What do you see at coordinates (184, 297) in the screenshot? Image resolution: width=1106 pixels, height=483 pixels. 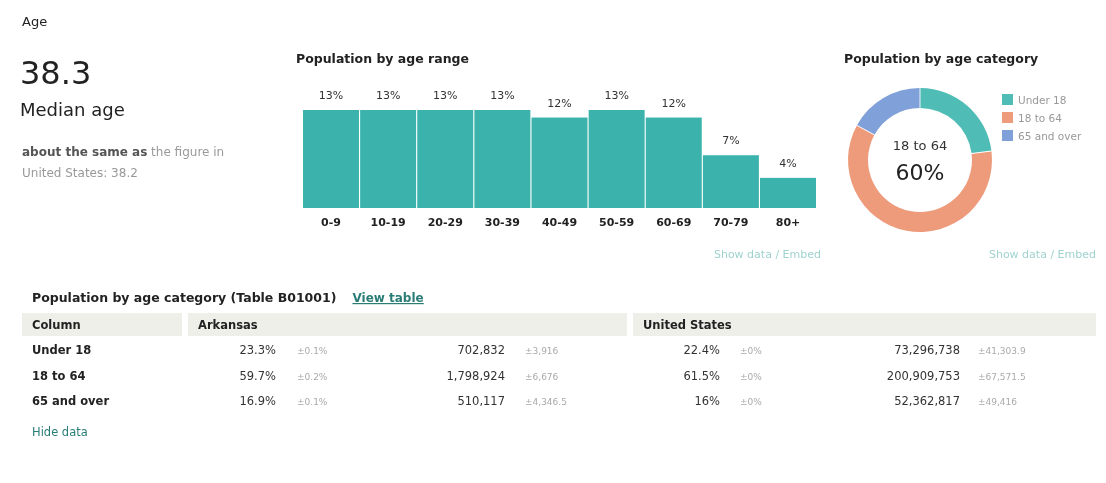 I see `text: Population by age category (Table B01001)` at bounding box center [184, 297].